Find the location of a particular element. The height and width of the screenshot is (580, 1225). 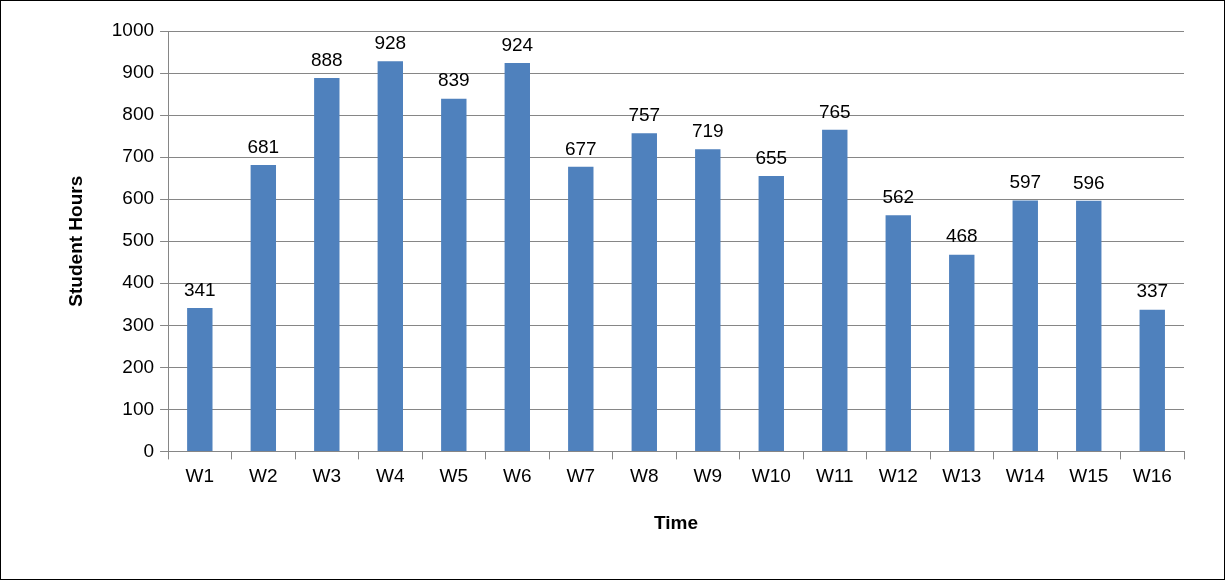

x-tick-label: W9 is located at coordinates (708, 476).